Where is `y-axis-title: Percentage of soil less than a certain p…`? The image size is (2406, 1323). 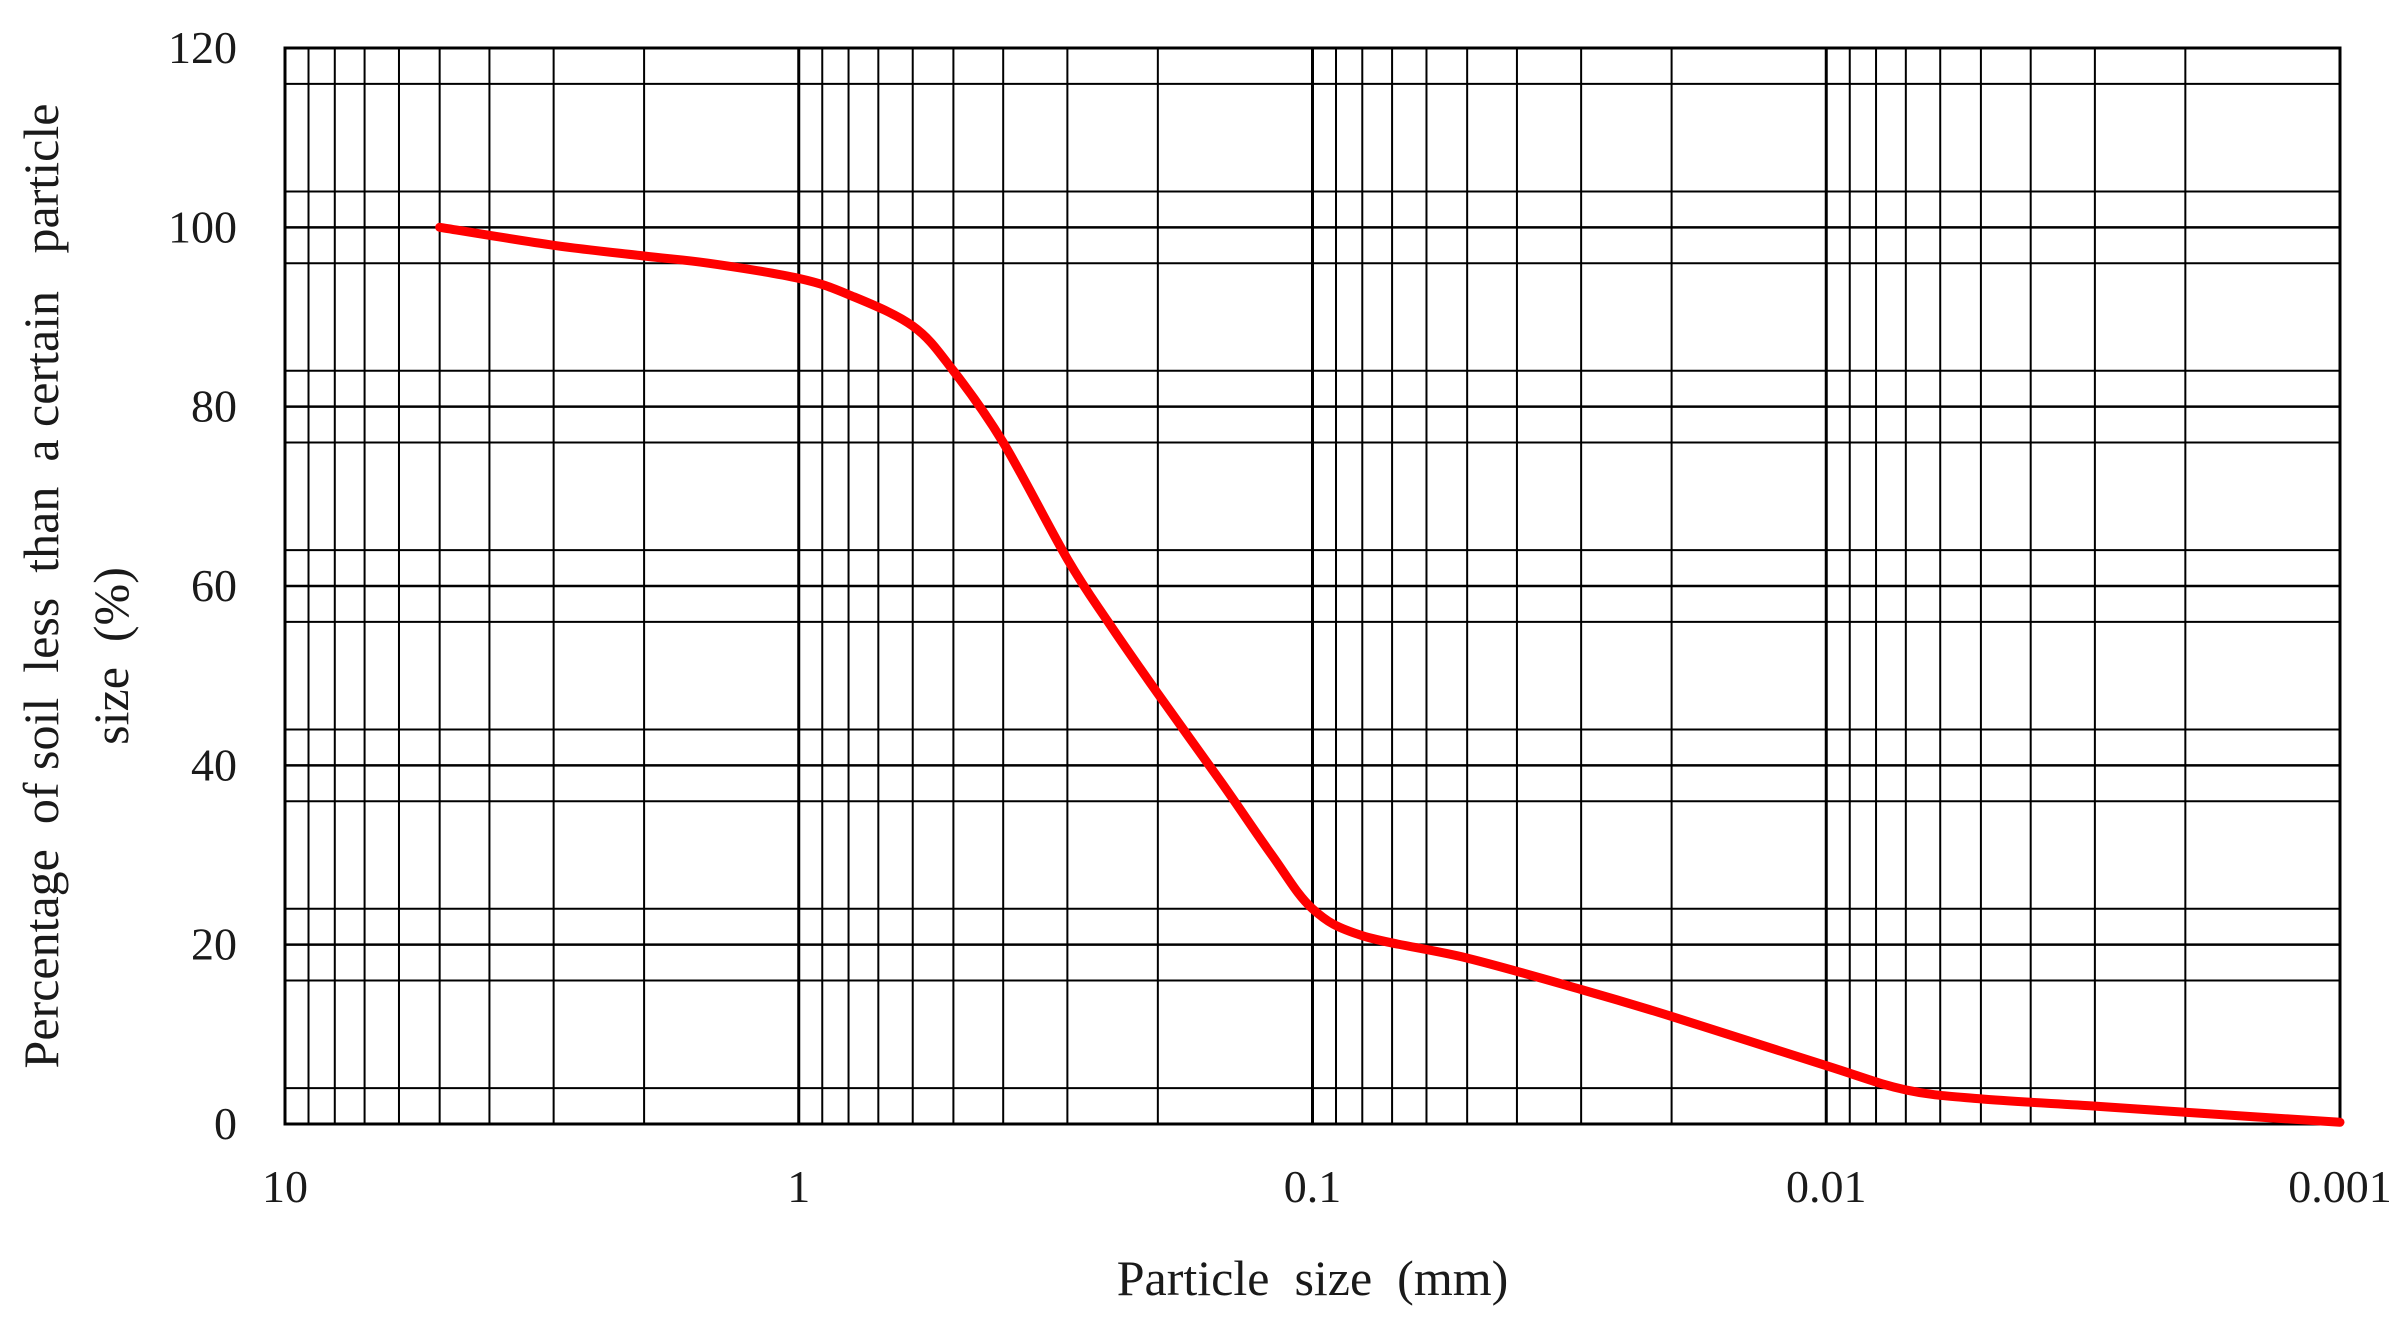
y-axis-title: Percentage of soil less than a certain p… is located at coordinates (76, 586).